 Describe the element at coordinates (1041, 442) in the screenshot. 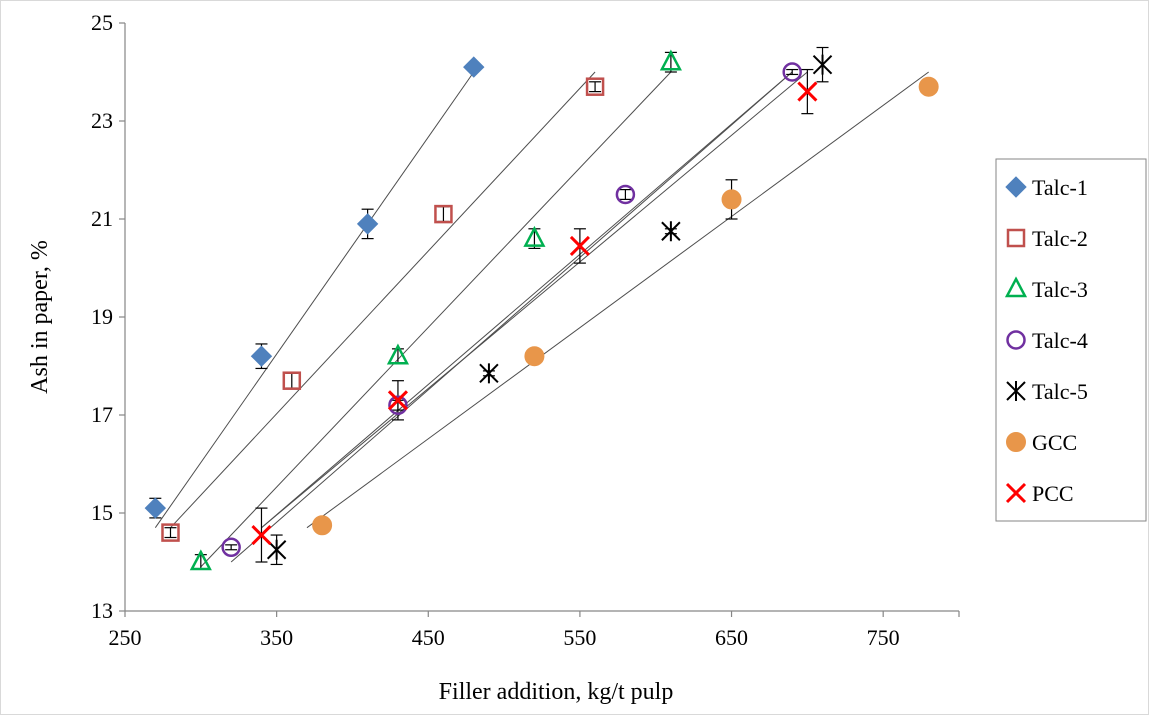

I see `legend-item-gcc: GCC` at that location.